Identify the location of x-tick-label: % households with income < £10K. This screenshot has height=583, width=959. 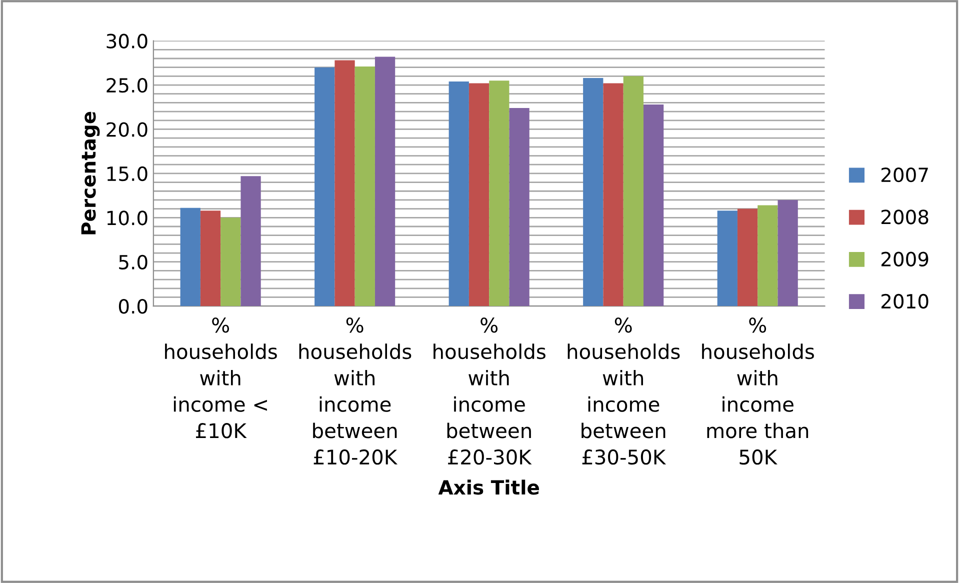
(221, 378).